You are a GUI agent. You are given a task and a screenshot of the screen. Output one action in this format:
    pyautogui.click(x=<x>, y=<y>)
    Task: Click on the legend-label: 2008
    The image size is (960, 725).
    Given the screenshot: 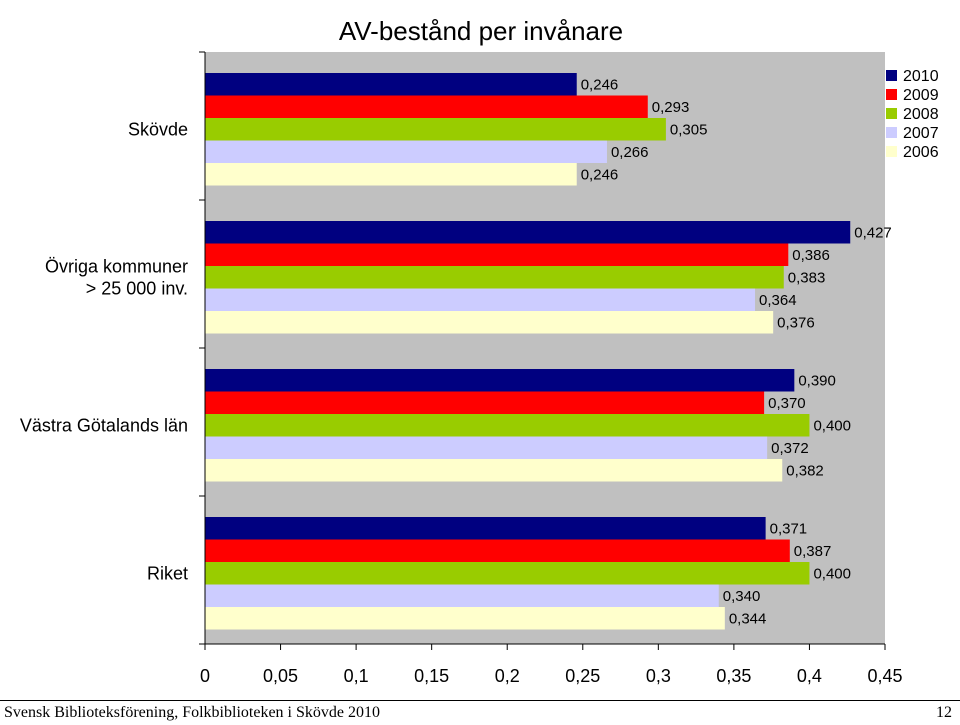 What is the action you would take?
    pyautogui.click(x=921, y=114)
    